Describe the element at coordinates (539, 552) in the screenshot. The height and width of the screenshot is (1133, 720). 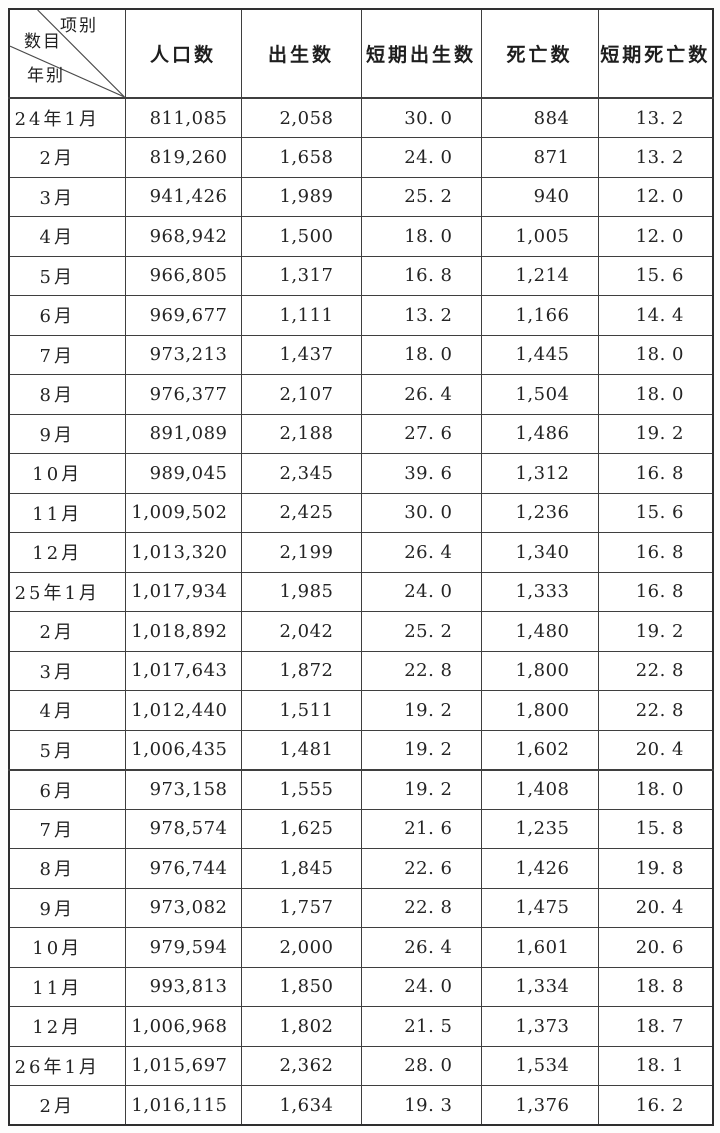
I see `deaths-cell: 1,340` at that location.